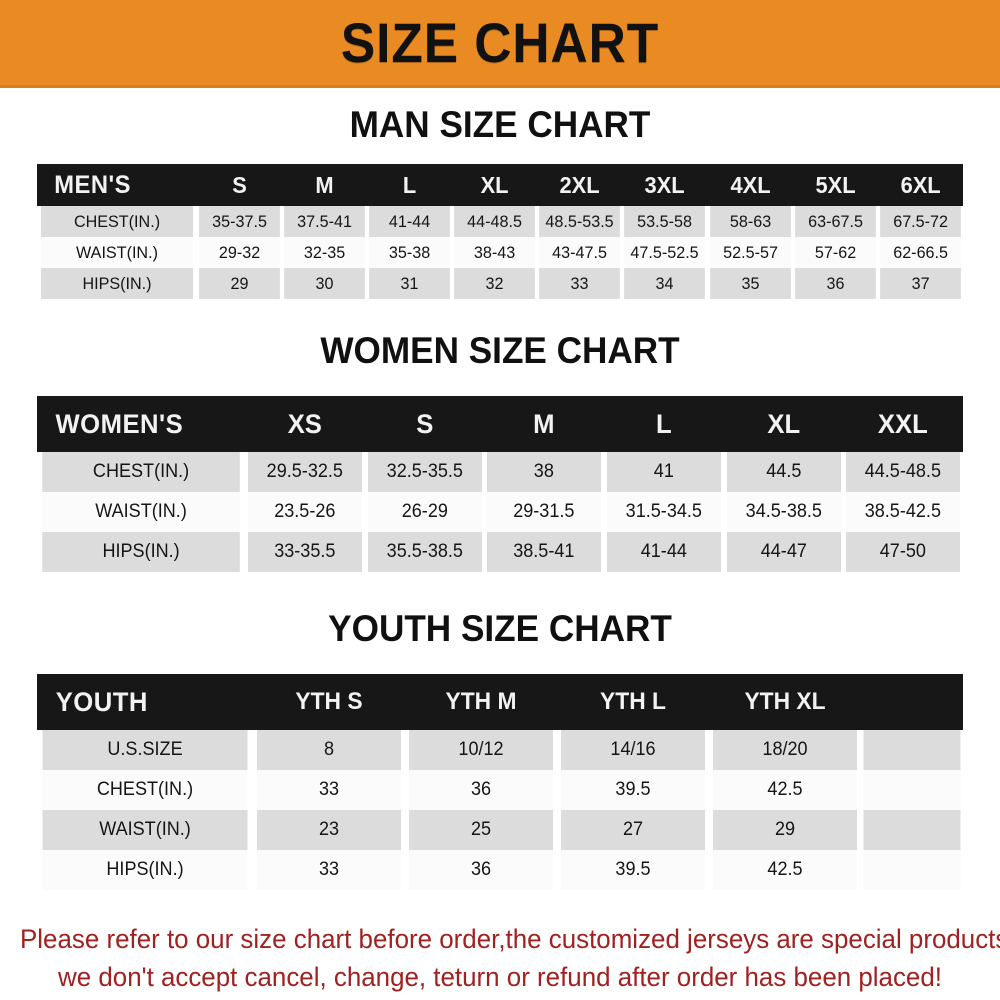 This screenshot has width=1000, height=1000. Describe the element at coordinates (239, 252) in the screenshot. I see `table-cell: 29-32` at that location.